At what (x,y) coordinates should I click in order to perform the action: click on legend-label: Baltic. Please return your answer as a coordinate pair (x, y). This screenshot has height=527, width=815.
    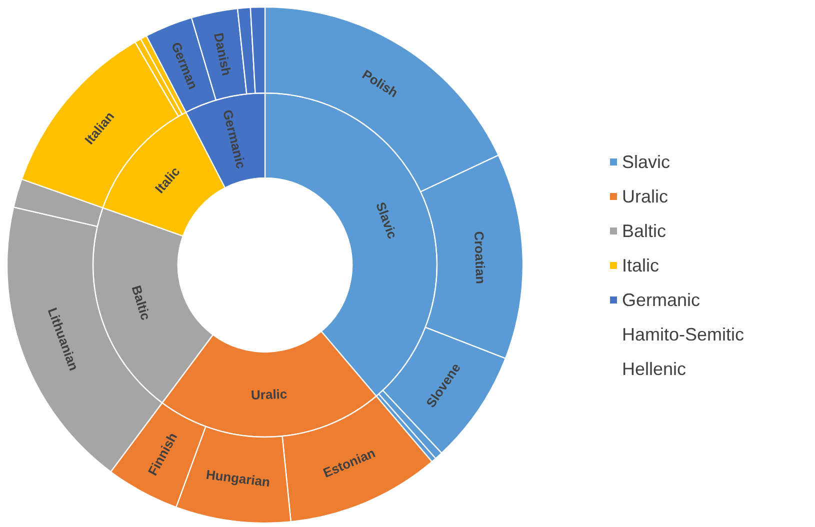
    Looking at the image, I should click on (644, 231).